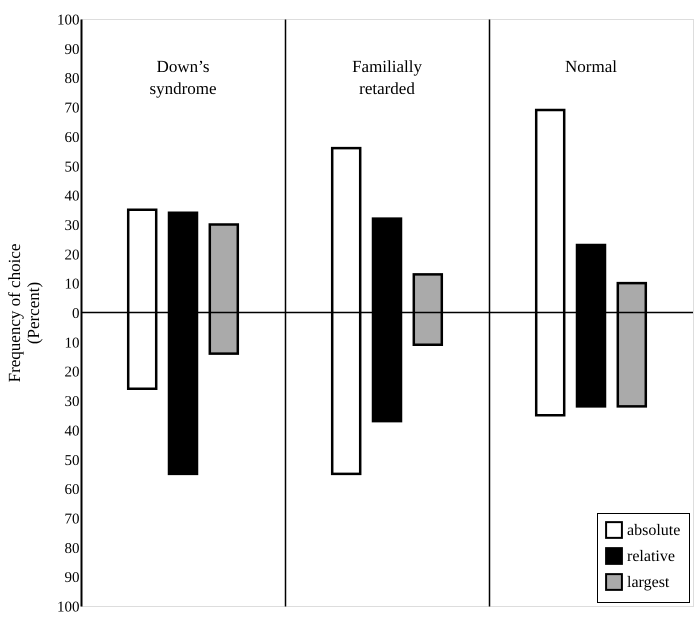  What do you see at coordinates (651, 556) in the screenshot?
I see `legend-label: relative` at bounding box center [651, 556].